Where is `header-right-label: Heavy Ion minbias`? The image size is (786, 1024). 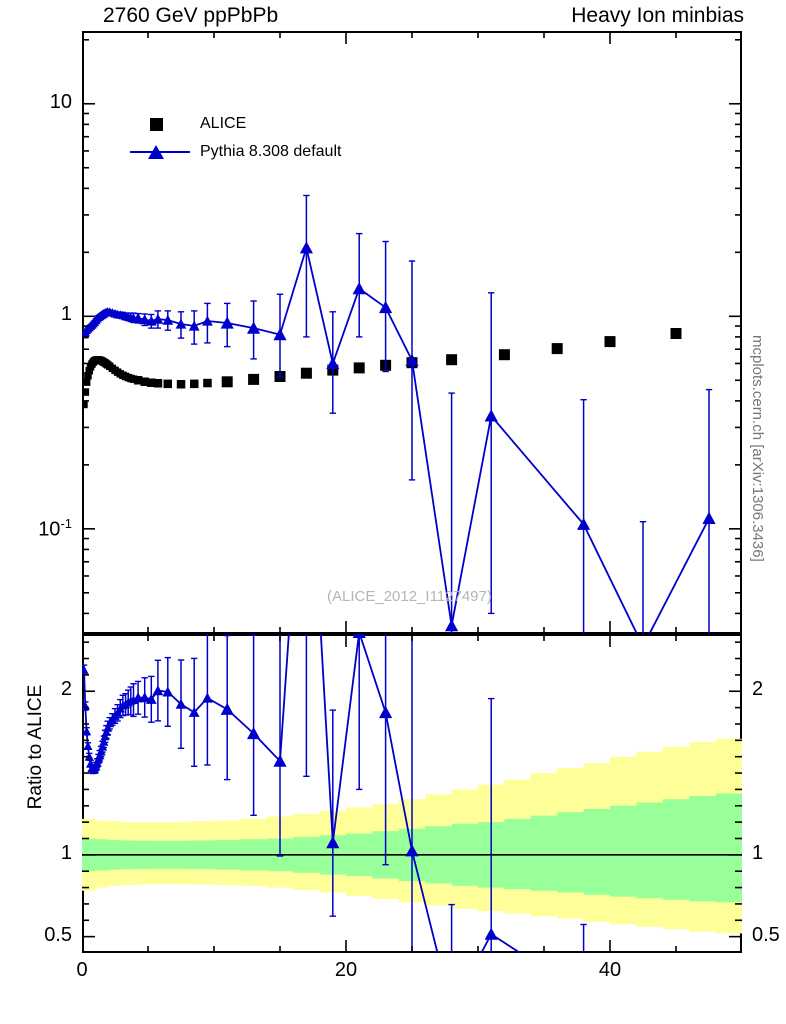 header-right-label: Heavy Ion minbias is located at coordinates (657, 15).